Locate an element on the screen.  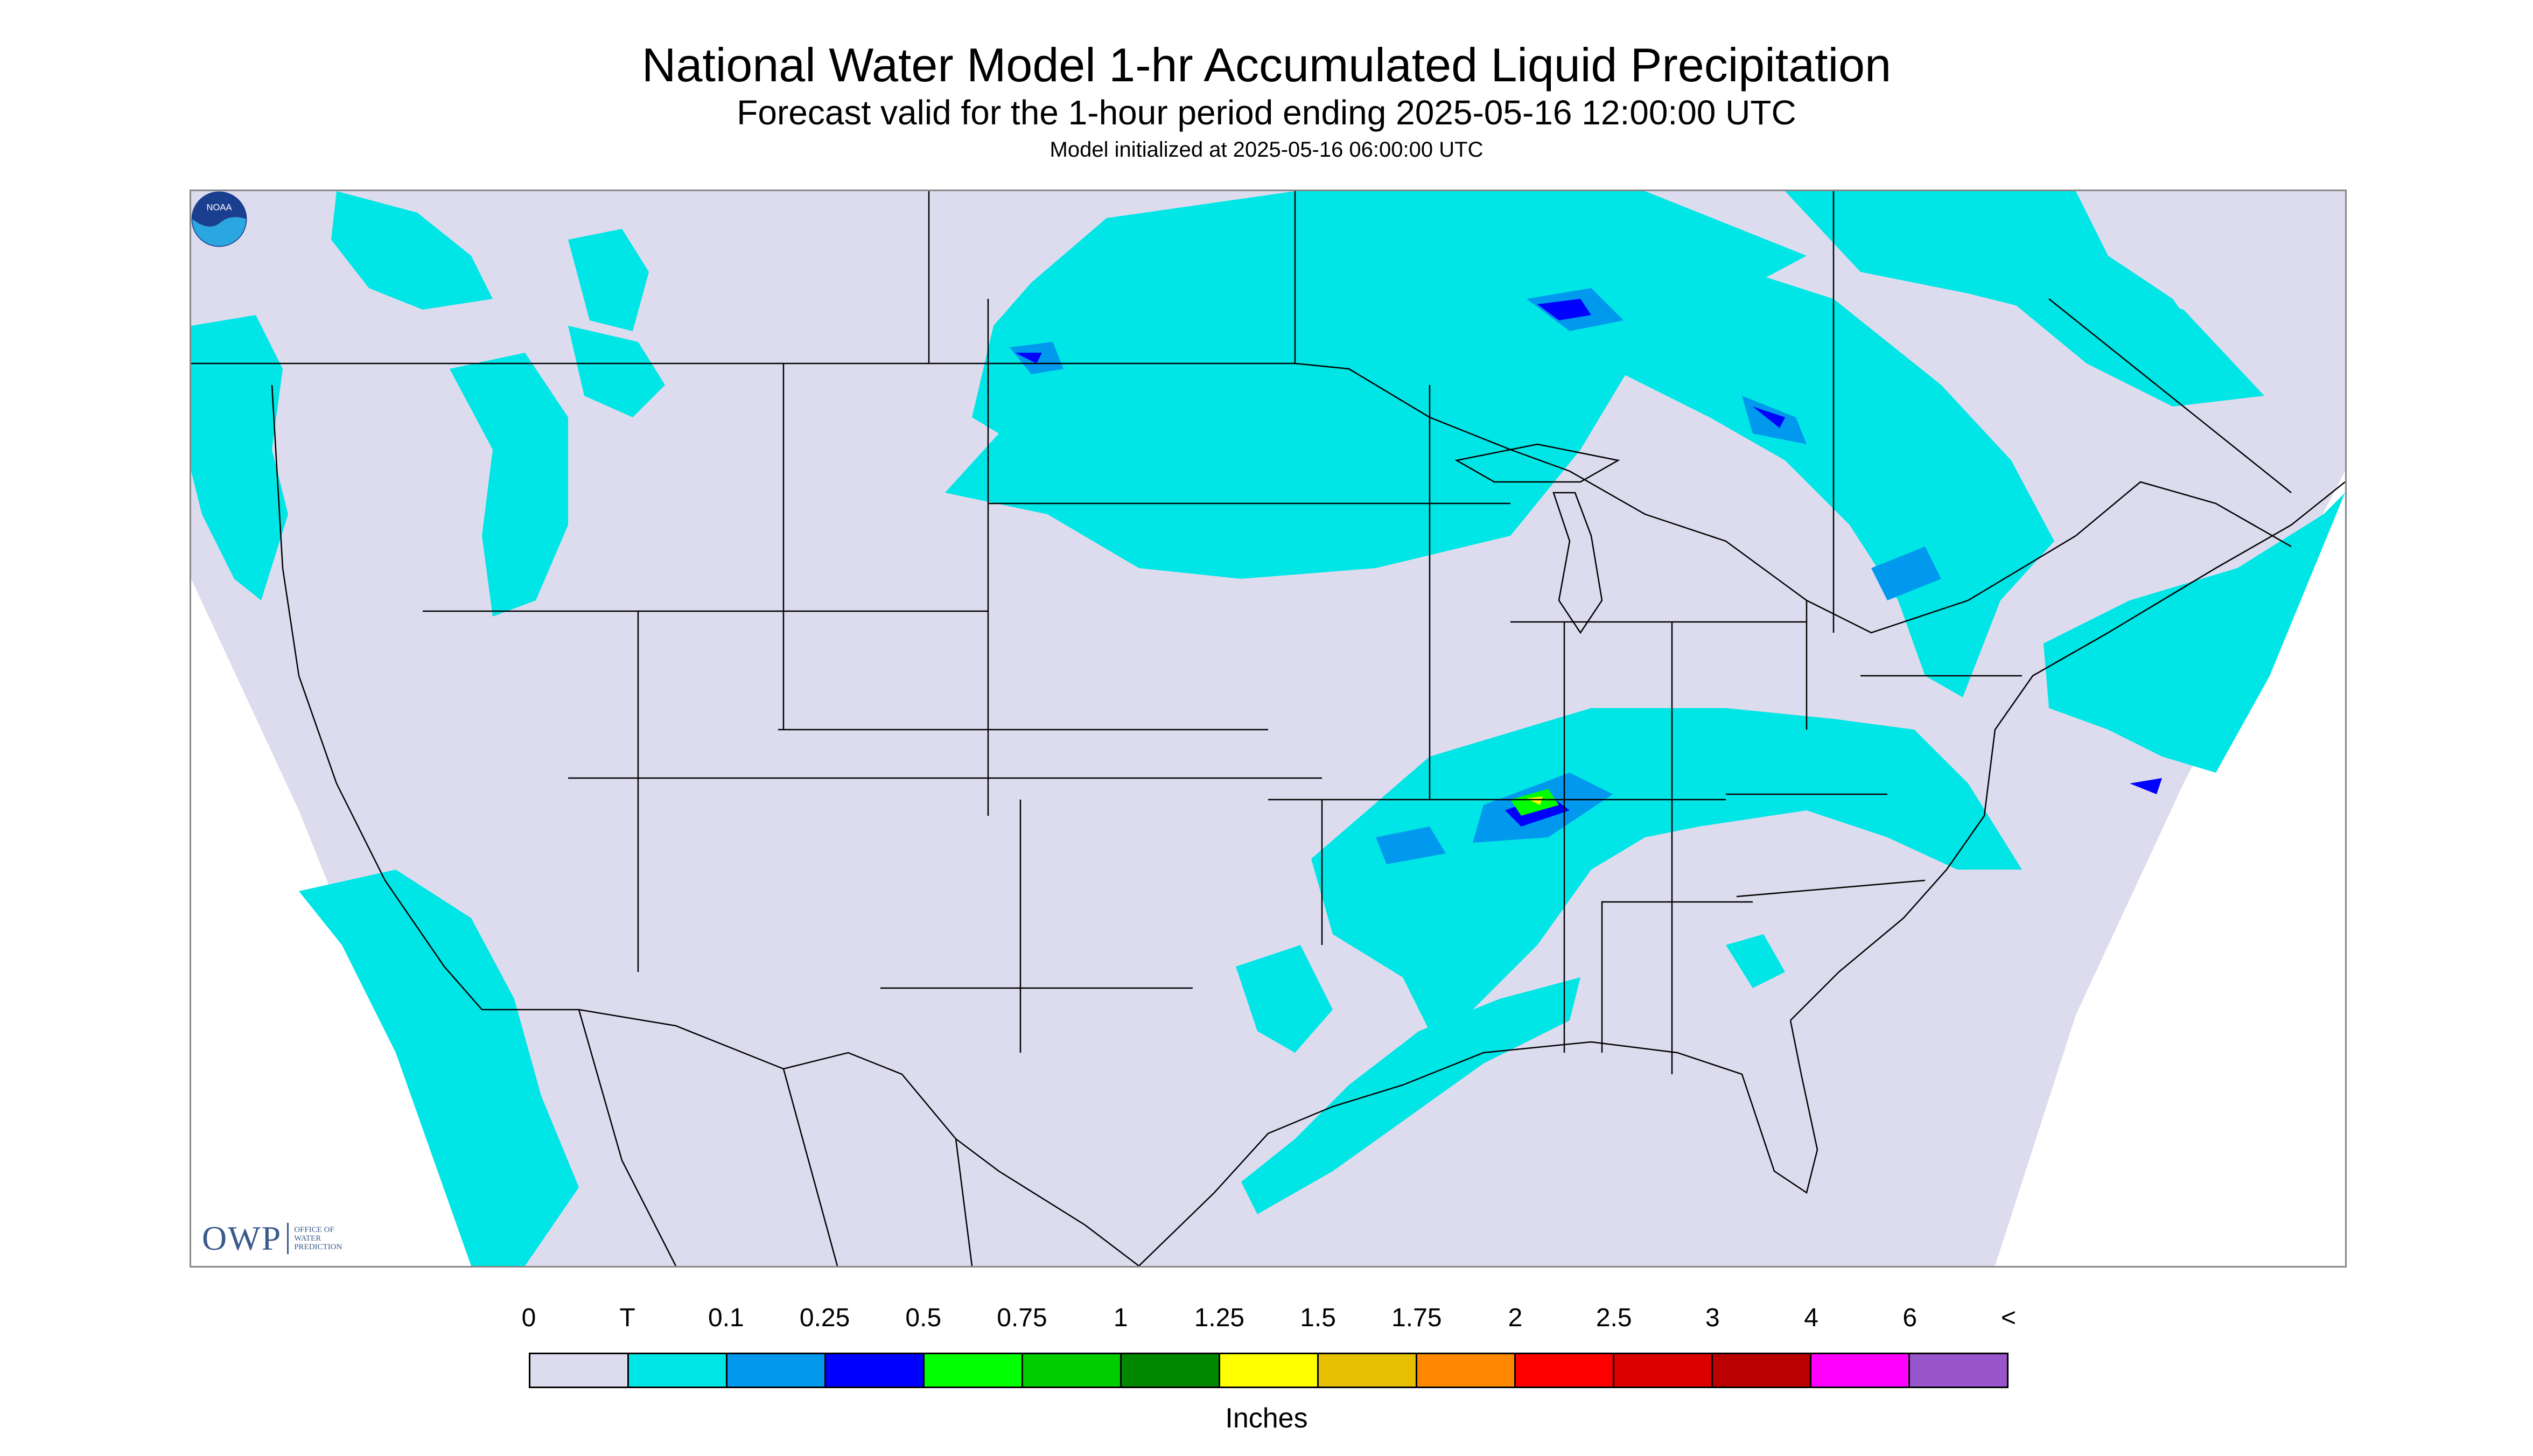
legend-tick: 1.25 is located at coordinates (1219, 1318).